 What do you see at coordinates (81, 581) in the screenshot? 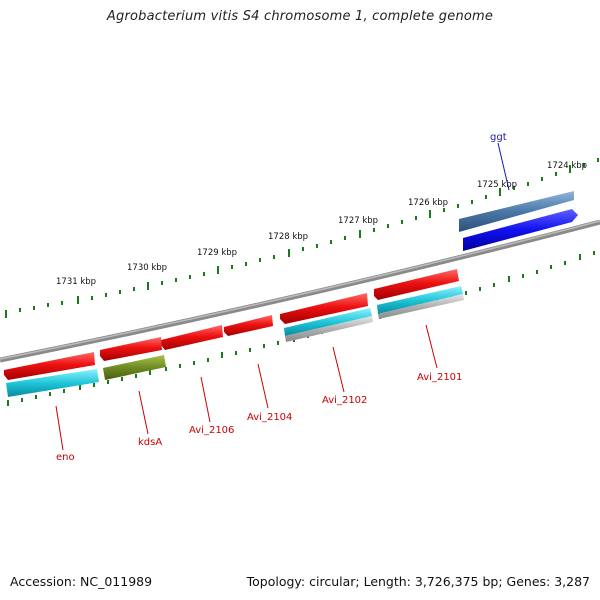
I see `accession-text: Accession: NC_011989` at bounding box center [81, 581].